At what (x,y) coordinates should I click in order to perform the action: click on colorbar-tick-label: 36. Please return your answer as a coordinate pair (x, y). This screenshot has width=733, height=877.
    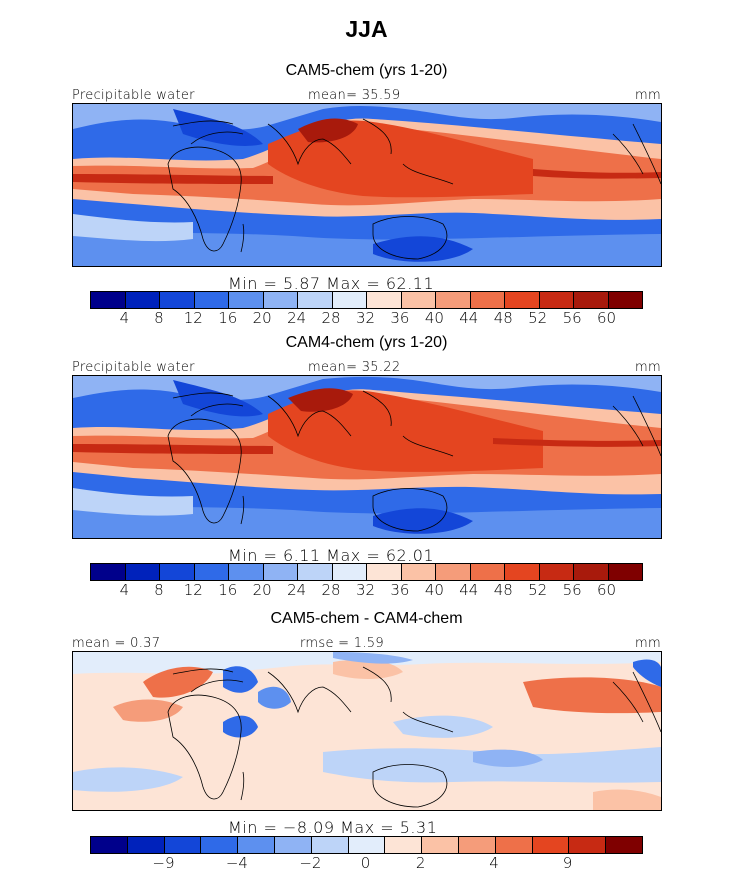
    Looking at the image, I should click on (400, 590).